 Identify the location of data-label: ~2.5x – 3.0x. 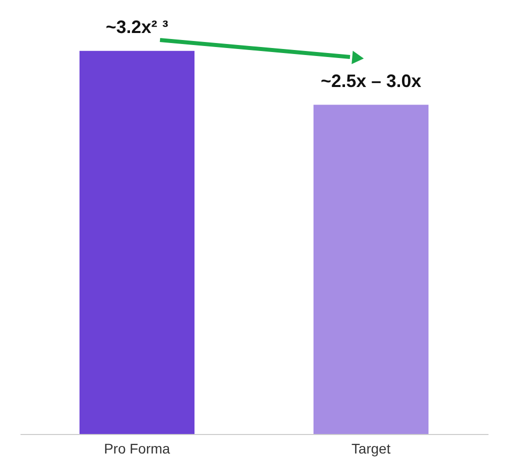
(371, 80).